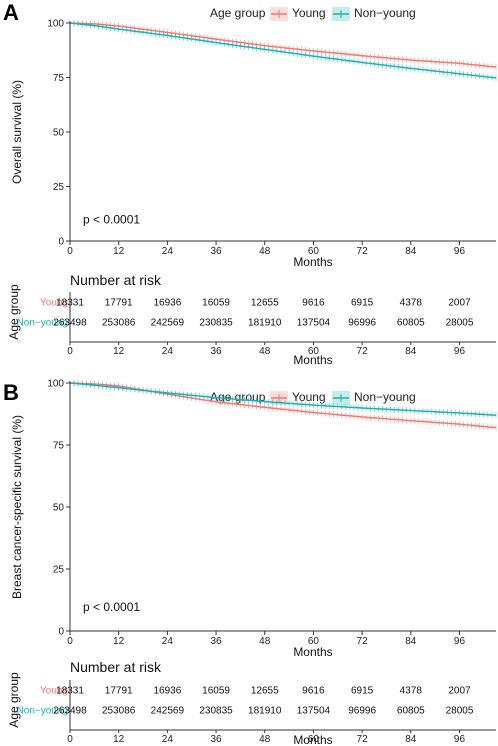  What do you see at coordinates (460, 711) in the screenshot?
I see `risk-count-b-1-8: 28005` at bounding box center [460, 711].